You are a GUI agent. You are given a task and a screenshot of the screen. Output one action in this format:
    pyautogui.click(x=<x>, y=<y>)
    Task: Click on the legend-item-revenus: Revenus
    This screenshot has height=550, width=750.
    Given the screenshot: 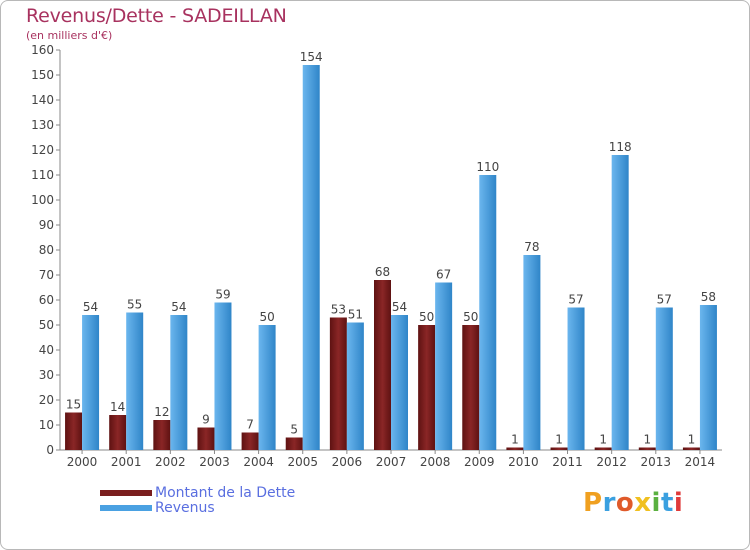 What is the action you would take?
    pyautogui.click(x=197, y=507)
    